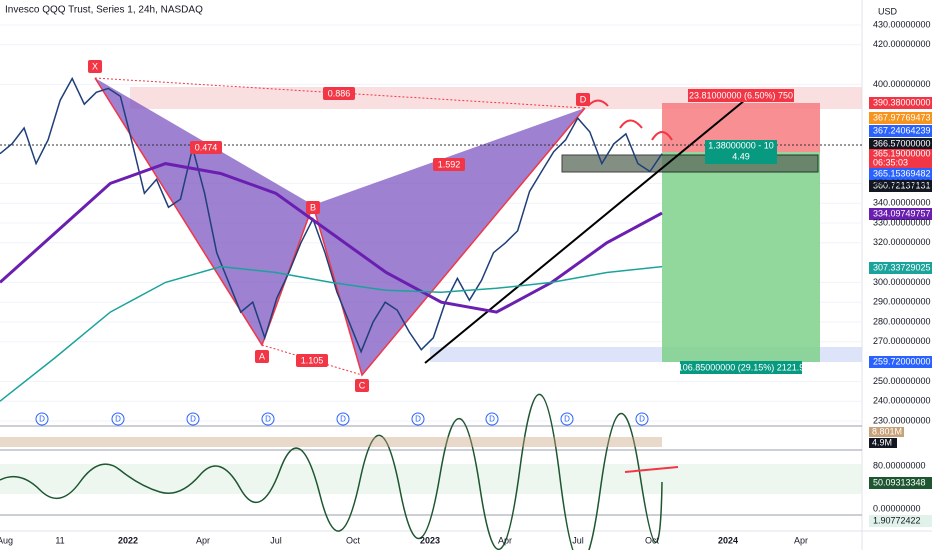  I want to click on countdown: 06:35:03, so click(890, 162).